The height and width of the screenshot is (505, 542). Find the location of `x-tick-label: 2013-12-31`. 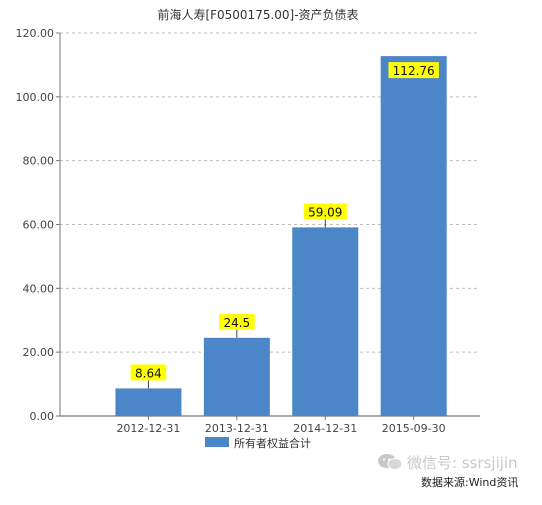

x-tick-label: 2013-12-31 is located at coordinates (237, 428).